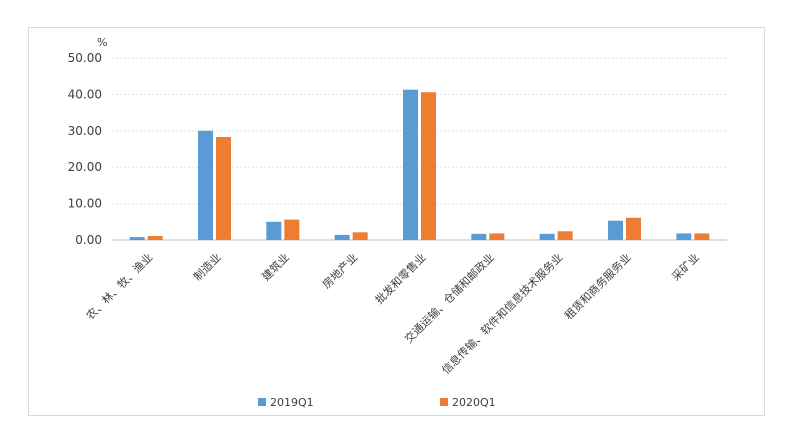 This screenshot has height=440, width=789. Describe the element at coordinates (339, 270) in the screenshot. I see `category-label: 房地产业` at that location.